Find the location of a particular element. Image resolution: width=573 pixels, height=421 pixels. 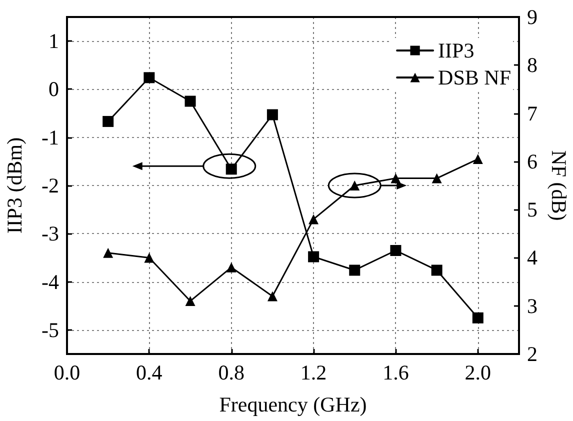

legend-label: DSB NF is located at coordinates (475, 78).